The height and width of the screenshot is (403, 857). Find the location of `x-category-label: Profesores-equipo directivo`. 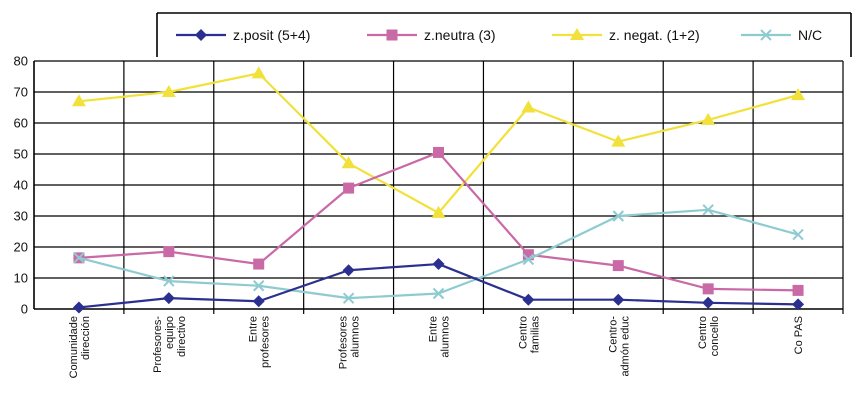

x-category-label: Profesores-equipo directivo is located at coordinates (170, 344).